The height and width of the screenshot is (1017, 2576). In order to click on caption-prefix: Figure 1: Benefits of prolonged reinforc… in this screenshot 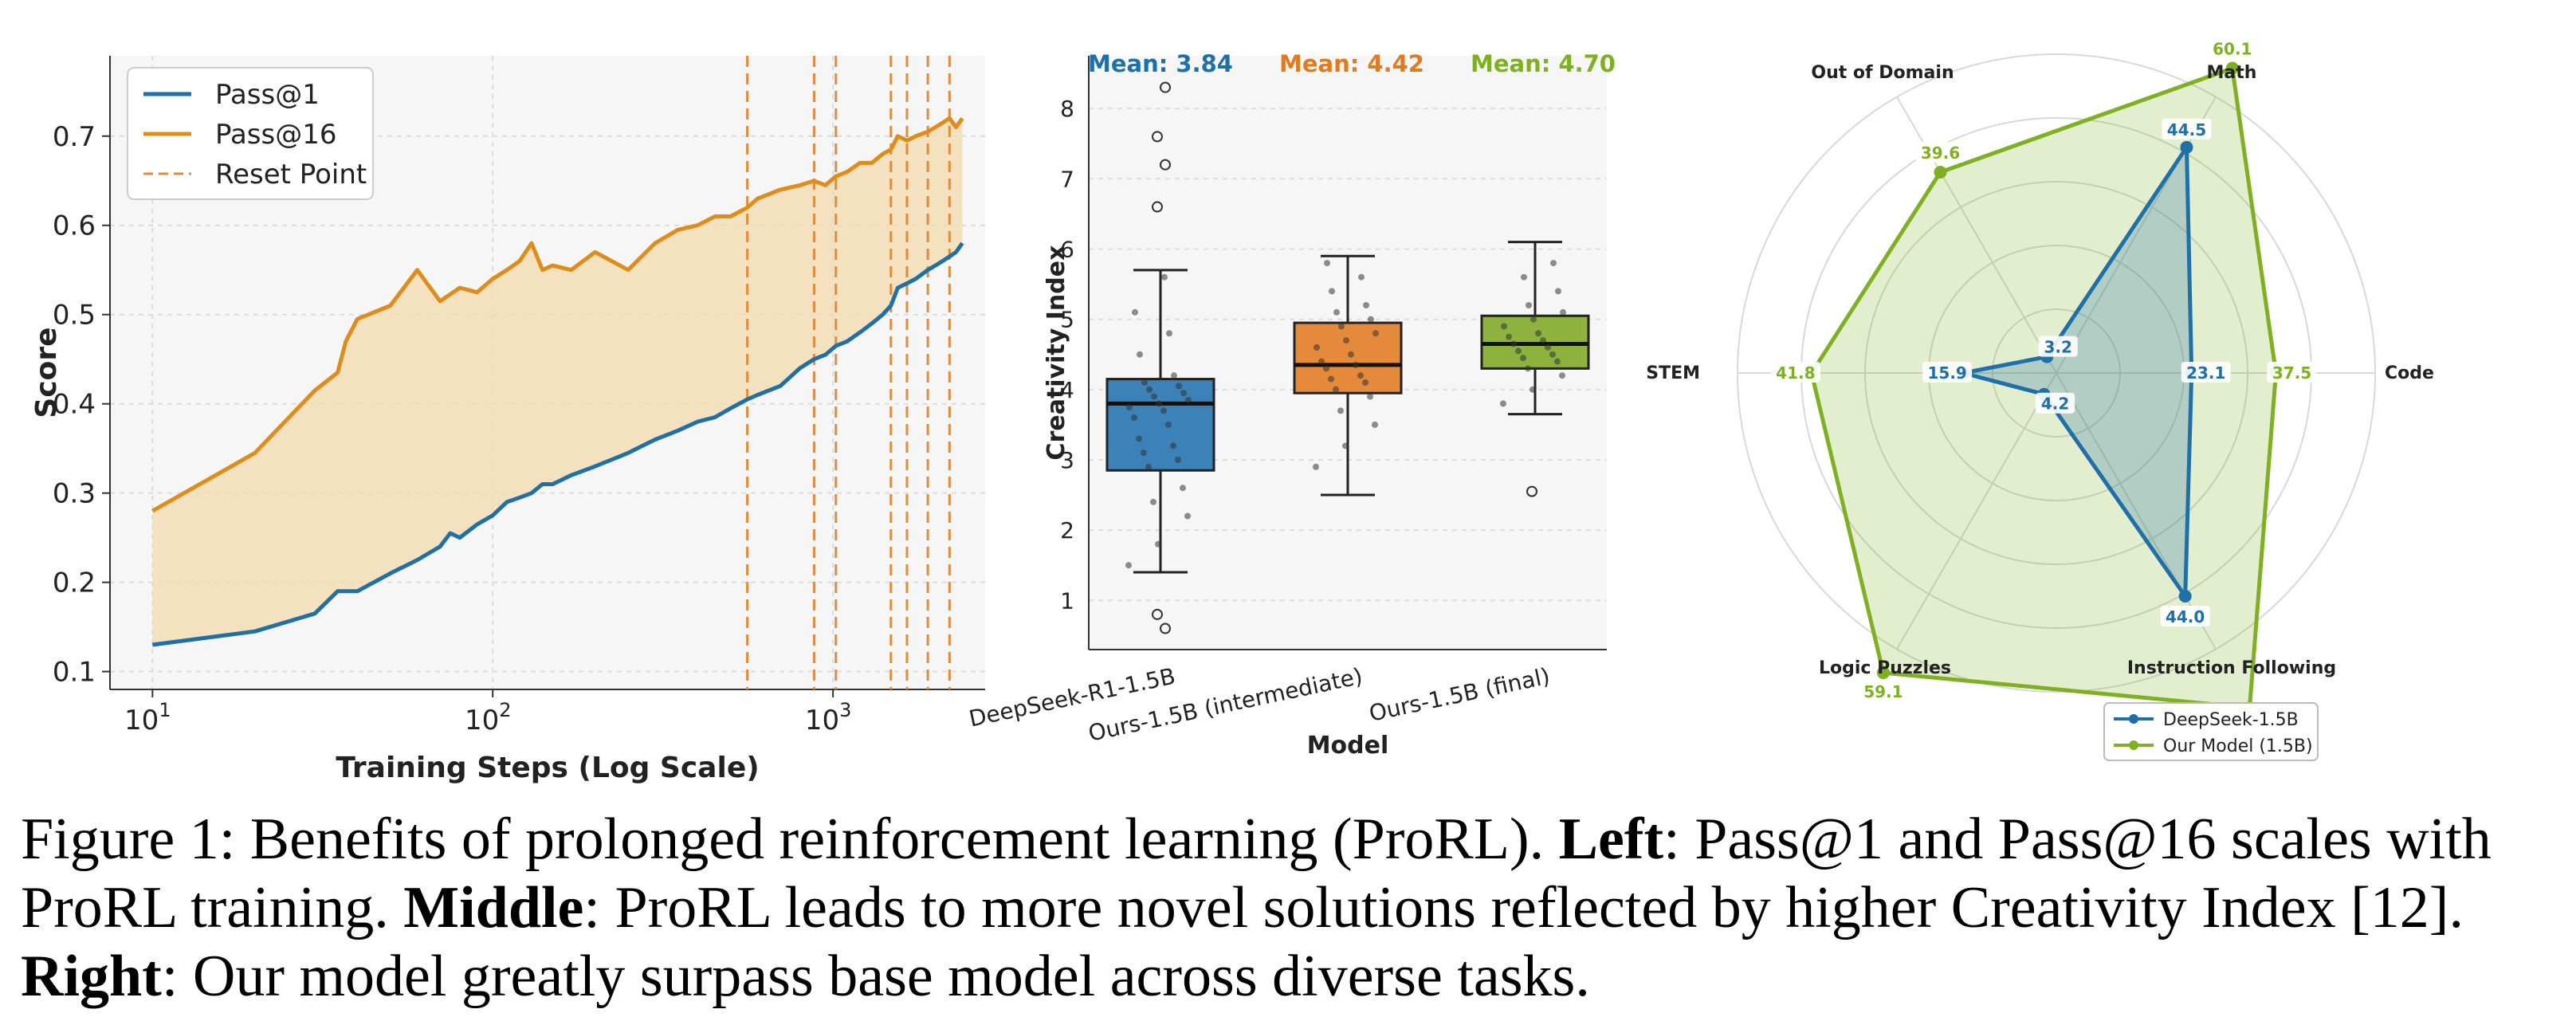, I will do `click(790, 839)`.